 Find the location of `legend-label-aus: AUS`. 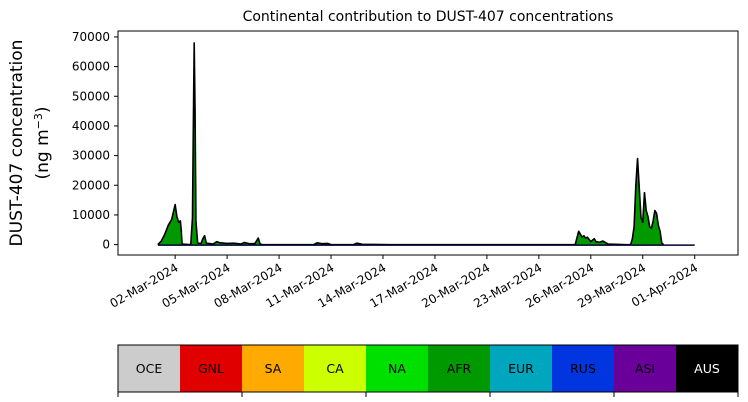

legend-label-aus: AUS is located at coordinates (707, 368).